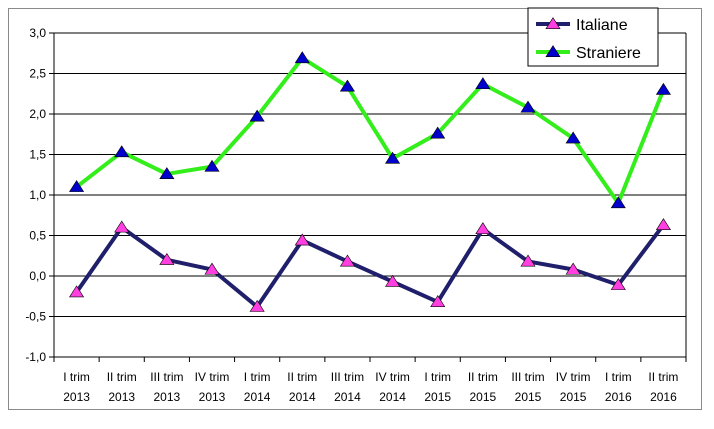 Image resolution: width=714 pixels, height=429 pixels. What do you see at coordinates (37, 276) in the screenshot?
I see `y-tick-label: 0,0` at bounding box center [37, 276].